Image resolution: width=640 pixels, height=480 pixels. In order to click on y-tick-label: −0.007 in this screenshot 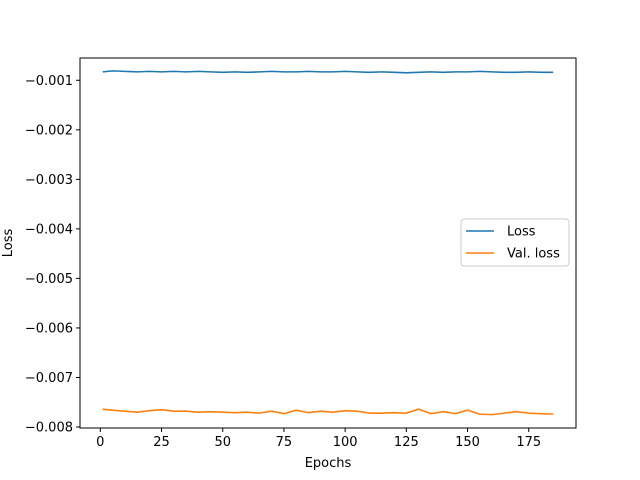, I will do `click(49, 378)`.